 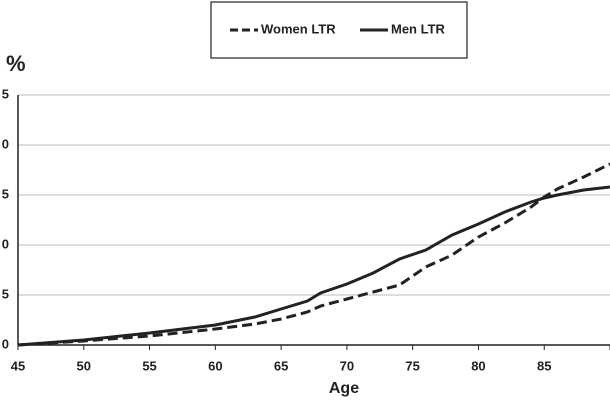 I want to click on legend-label: Women LTR, so click(x=298, y=28).